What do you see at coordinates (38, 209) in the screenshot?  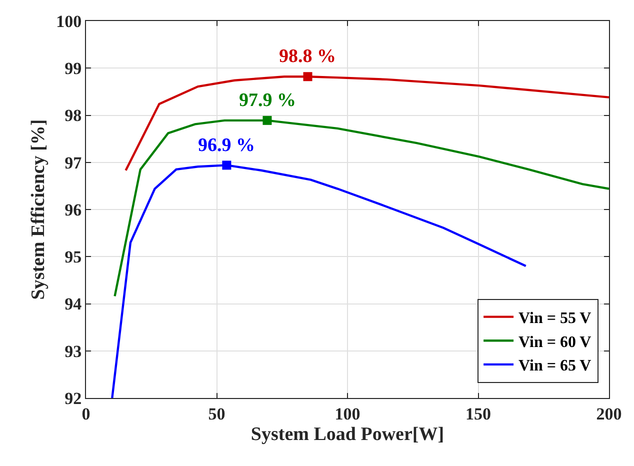 I see `y-axis-title: System Efficiency [%]` at bounding box center [38, 209].